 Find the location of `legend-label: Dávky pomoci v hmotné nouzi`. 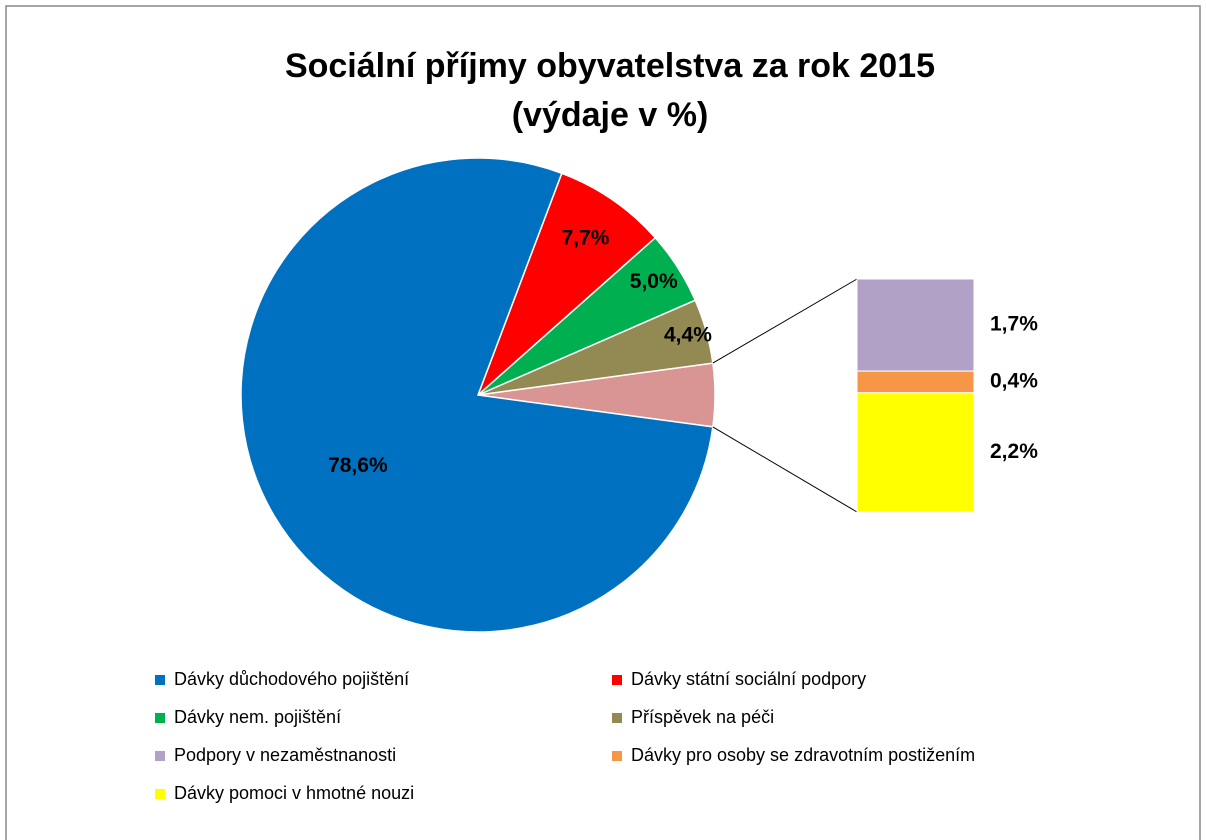

legend-label: Dávky pomoci v hmotné nouzi is located at coordinates (294, 793).